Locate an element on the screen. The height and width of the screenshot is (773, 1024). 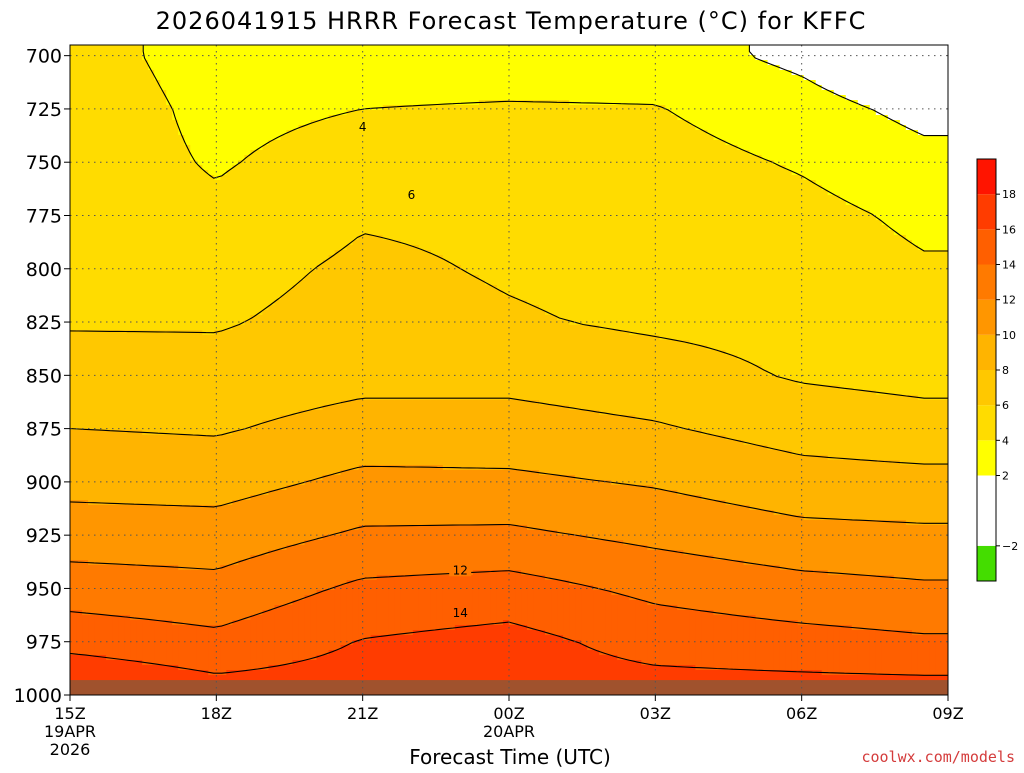
contour-label-bg is located at coordinates (411, 194).